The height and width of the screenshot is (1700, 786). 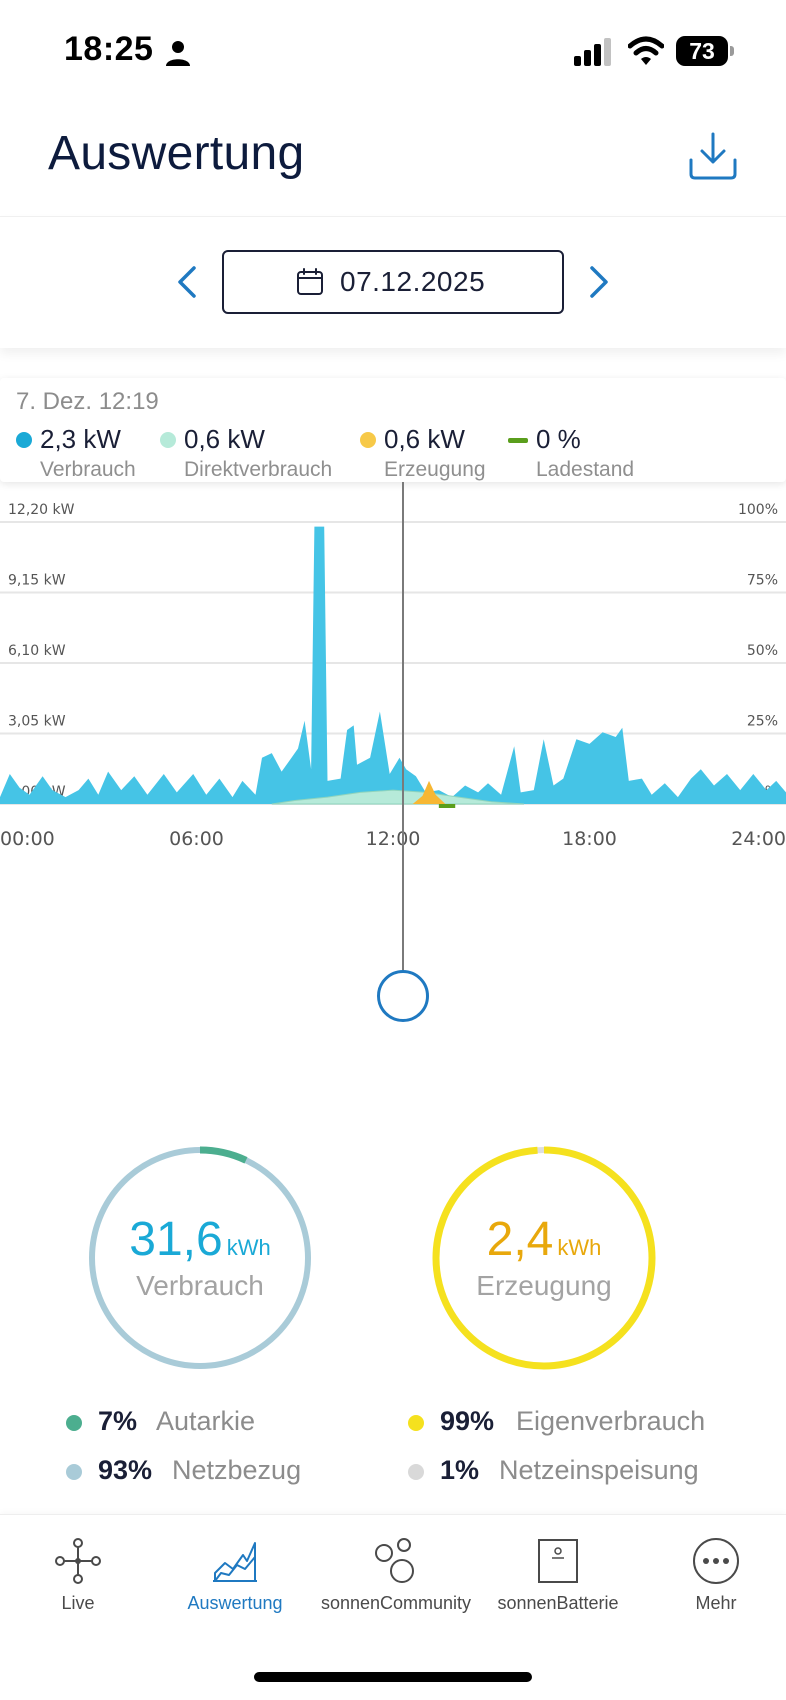 I want to click on y-left-tick-label: 12,20 kW, so click(x=41, y=510).